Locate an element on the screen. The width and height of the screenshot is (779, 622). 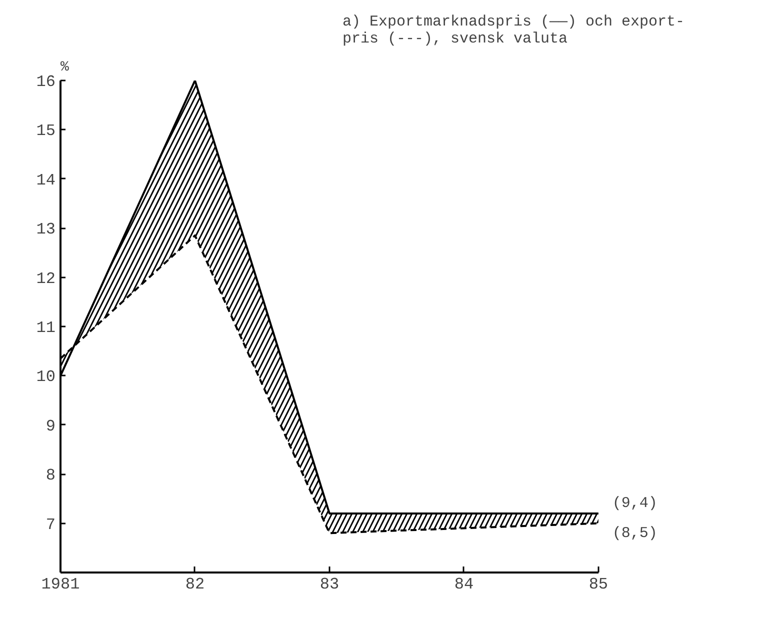
y-tick-label: 8 is located at coordinates (51, 475).